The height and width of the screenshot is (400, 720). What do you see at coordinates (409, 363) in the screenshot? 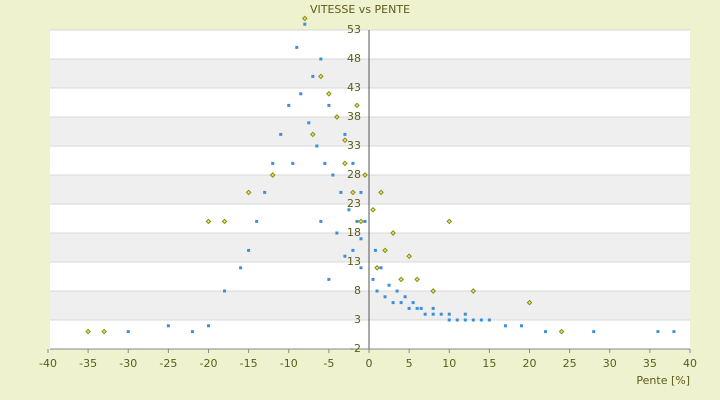
I see `x-tick-label: 5` at bounding box center [409, 363].